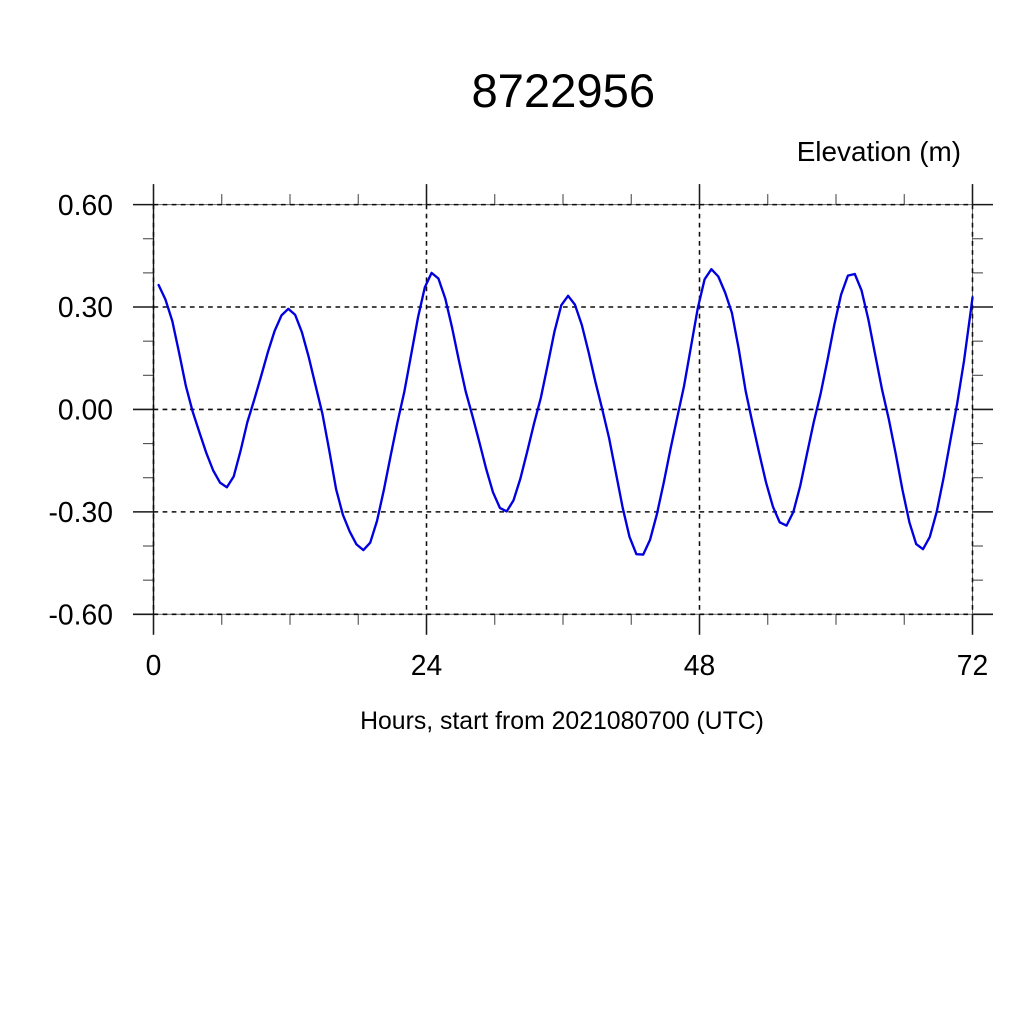 The width and height of the screenshot is (1024, 1024). Describe the element at coordinates (562, 721) in the screenshot. I see `svg-text:Hours, start from 2021080700 (: Hours, start from 2021080700 (UTC)` at that location.